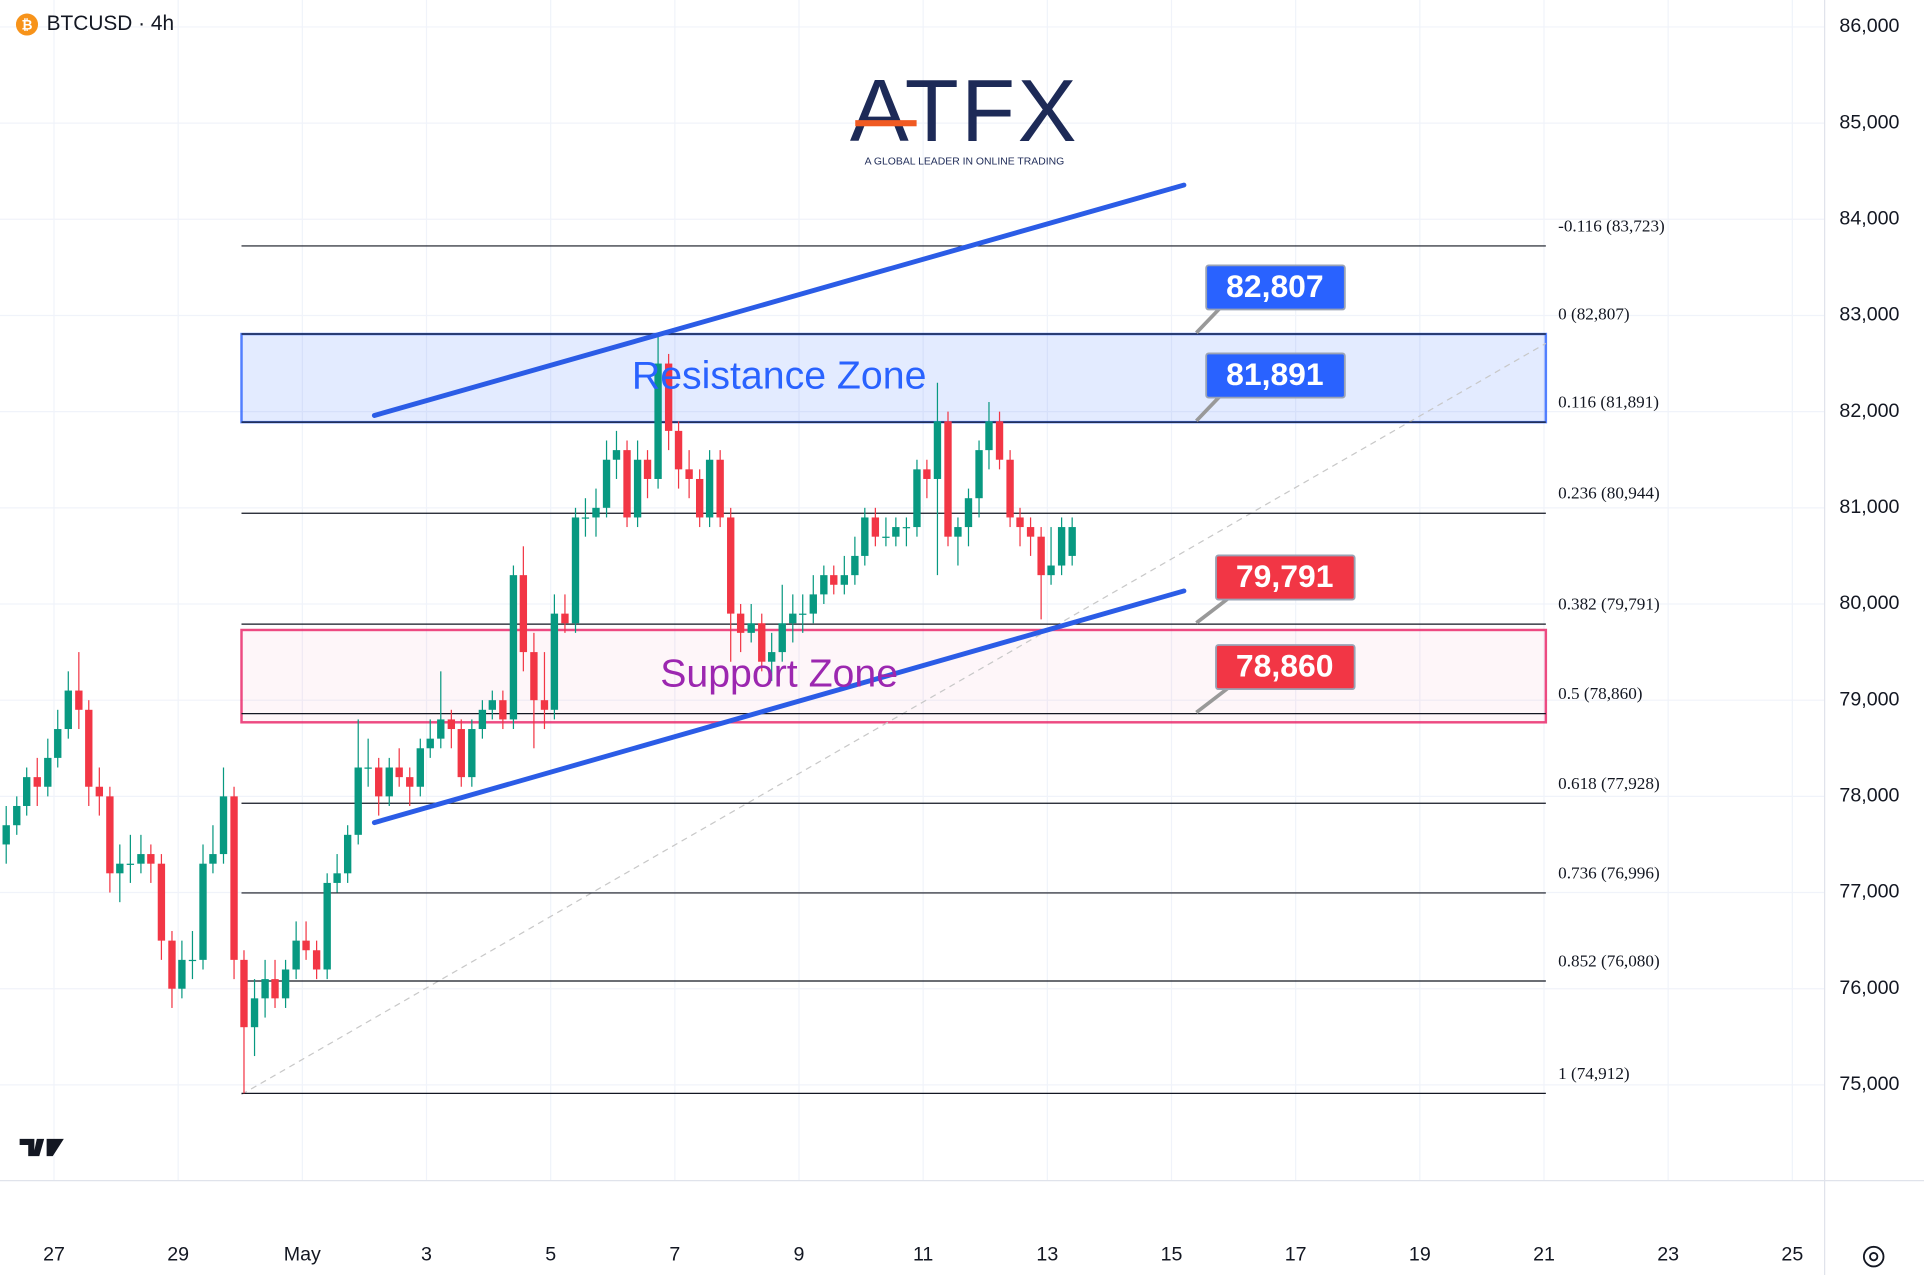 This screenshot has height=1275, width=1924. I want to click on fib-label: 0.5 (78,860), so click(1600, 693).